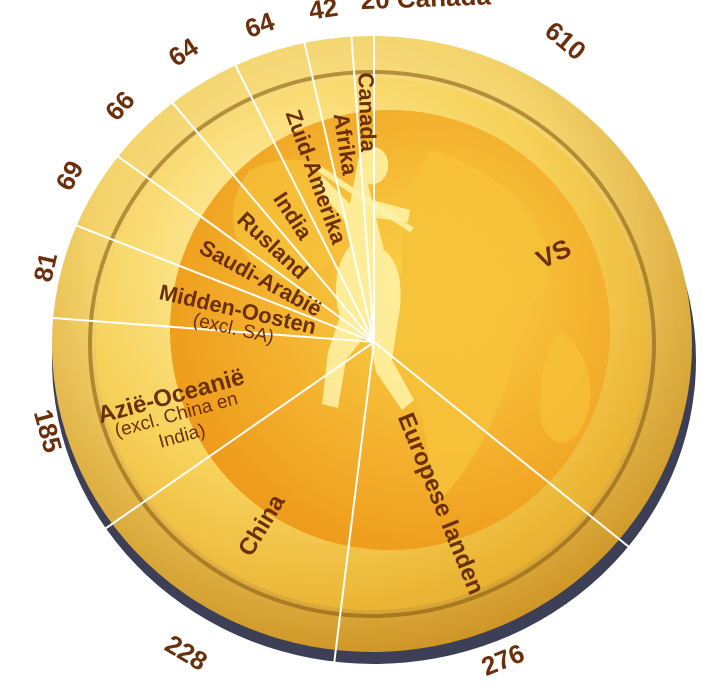 Image resolution: width=722 pixels, height=698 pixels. I want to click on value-label: 66, so click(120, 106).